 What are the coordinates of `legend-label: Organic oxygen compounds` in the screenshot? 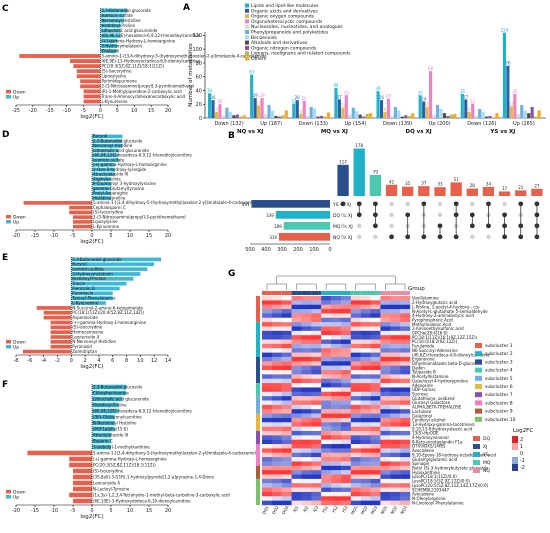 It's located at (283, 17).